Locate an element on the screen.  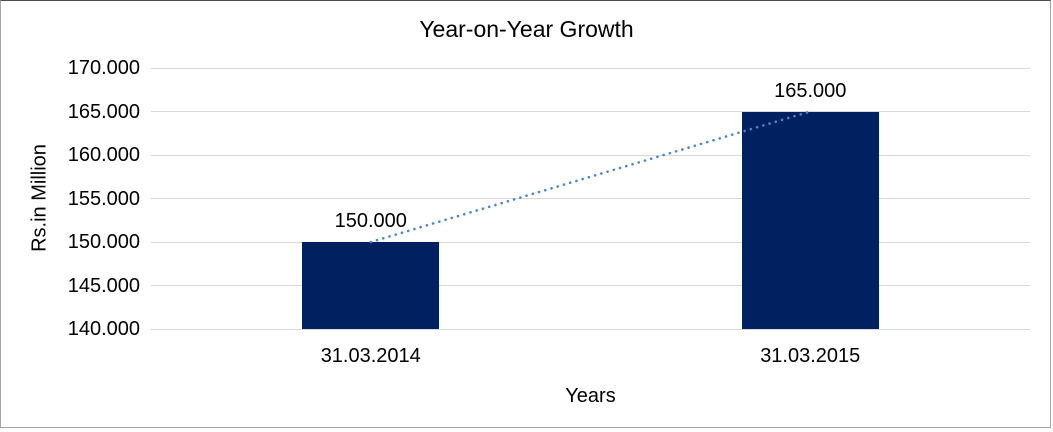
bar-31-03-2014 is located at coordinates (371, 285).